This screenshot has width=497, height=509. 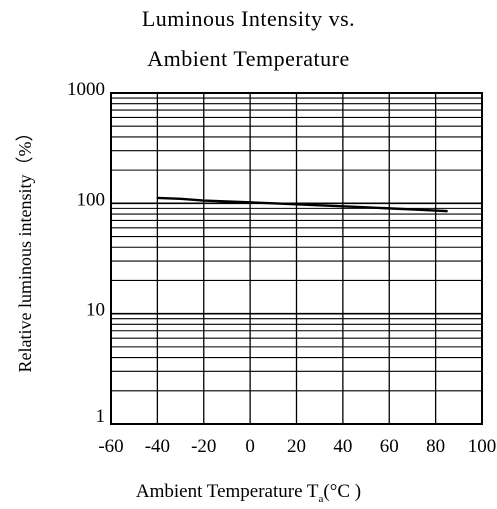 What do you see at coordinates (101, 416) in the screenshot?
I see `y-tick-label: 1` at bounding box center [101, 416].